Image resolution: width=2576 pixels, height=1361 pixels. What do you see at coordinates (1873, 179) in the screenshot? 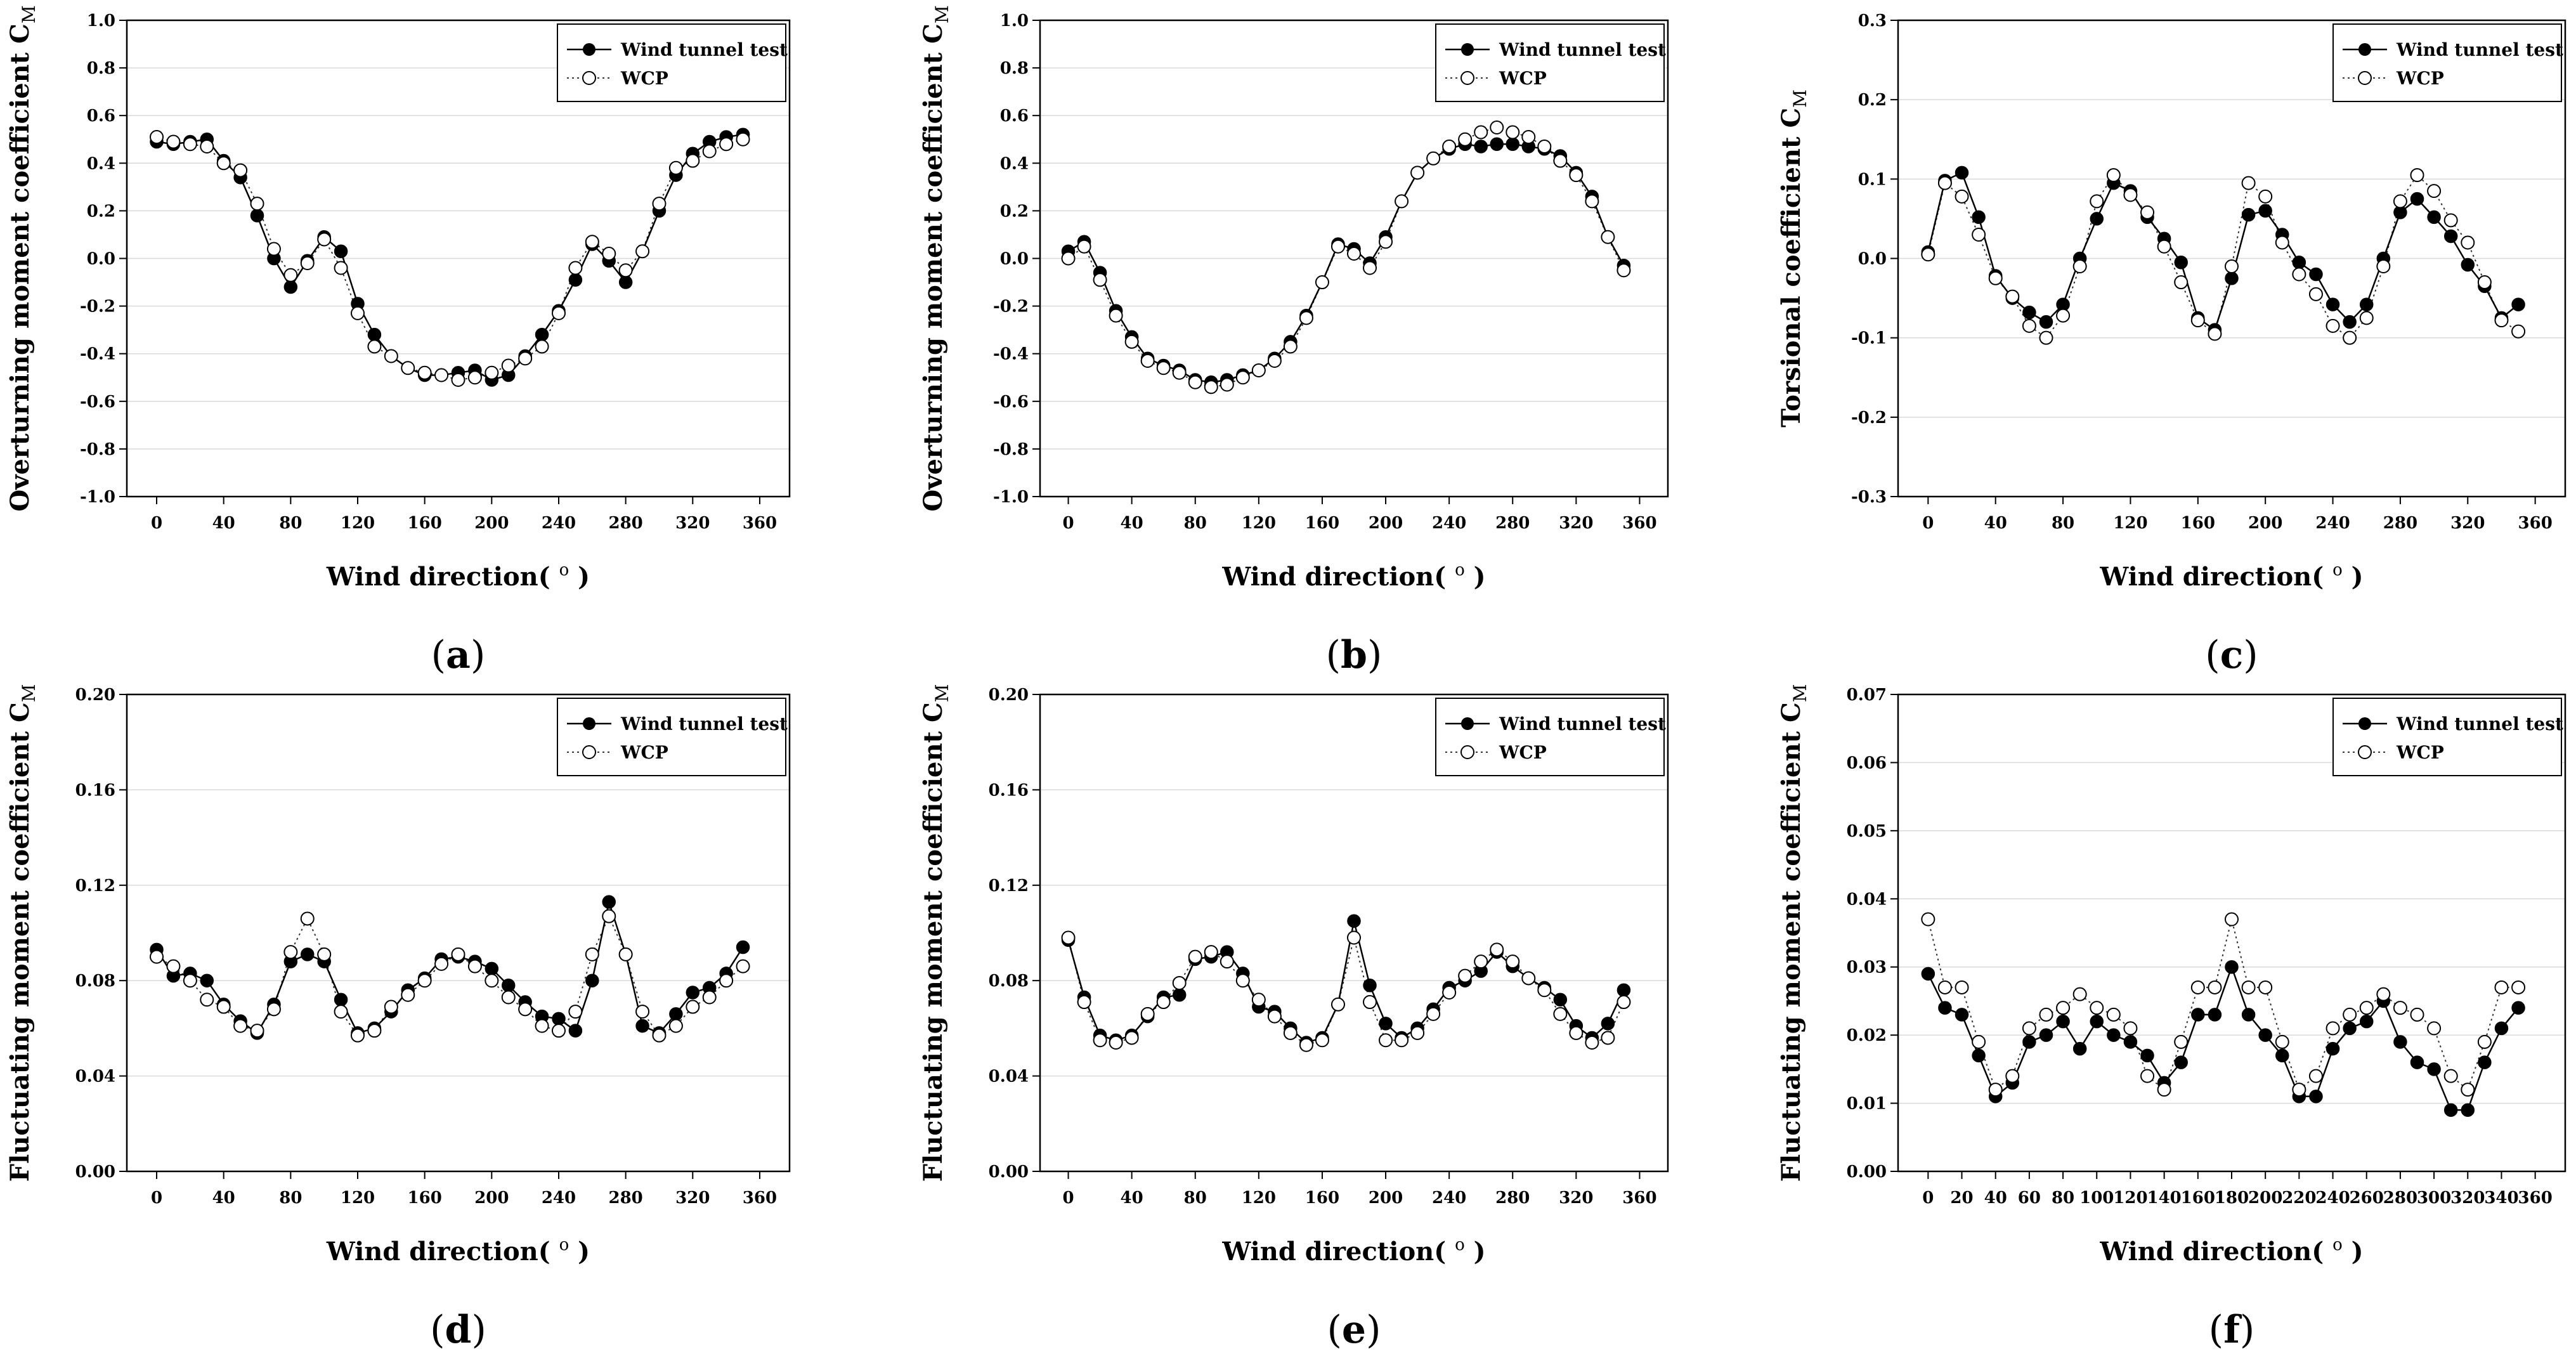
I see `y-tick-label: 0.1` at bounding box center [1873, 179].